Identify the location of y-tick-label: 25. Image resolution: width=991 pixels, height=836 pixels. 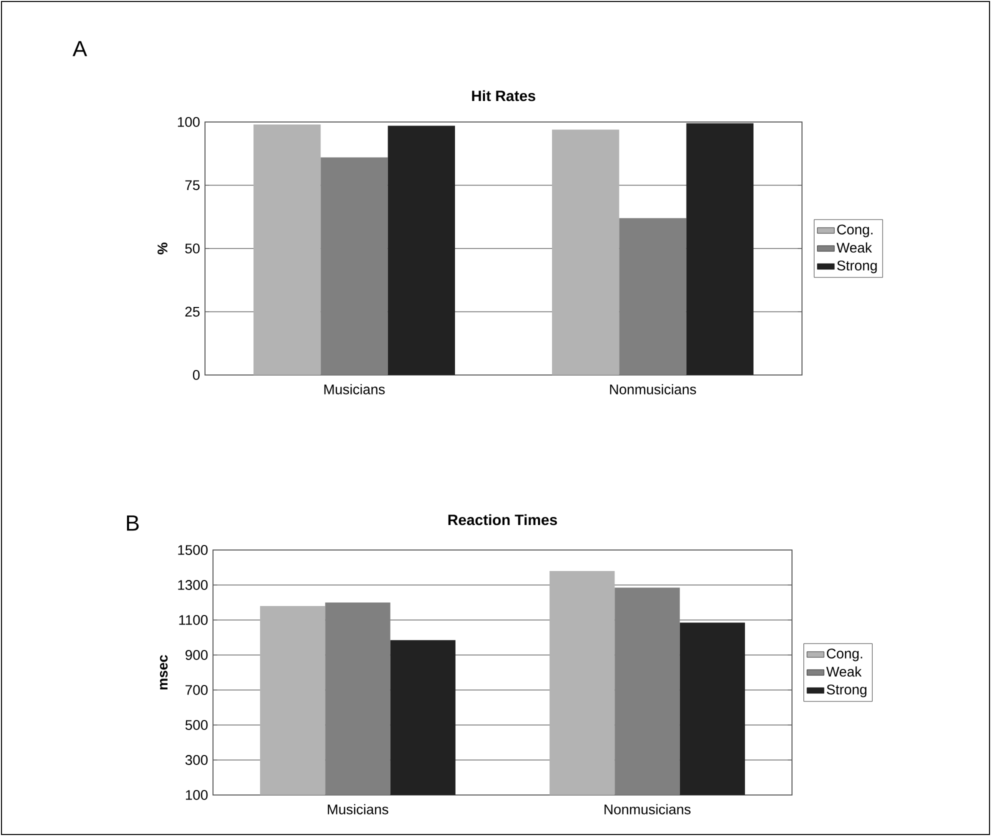
(192, 311).